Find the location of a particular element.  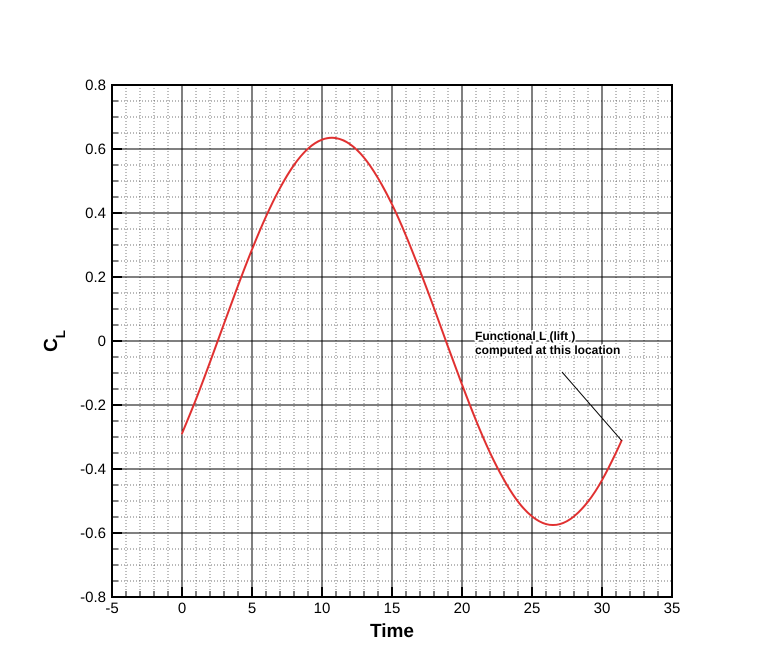

x-tick-label: 20 is located at coordinates (462, 608).